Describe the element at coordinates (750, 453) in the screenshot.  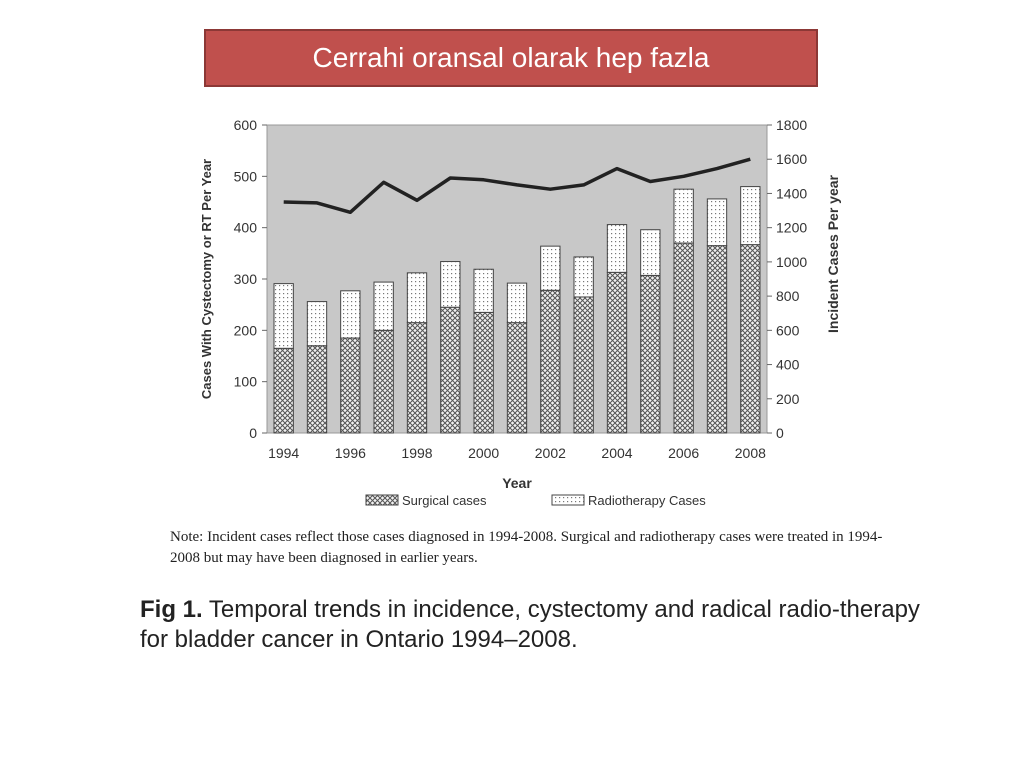
I see `x-tick-label: 2008` at that location.